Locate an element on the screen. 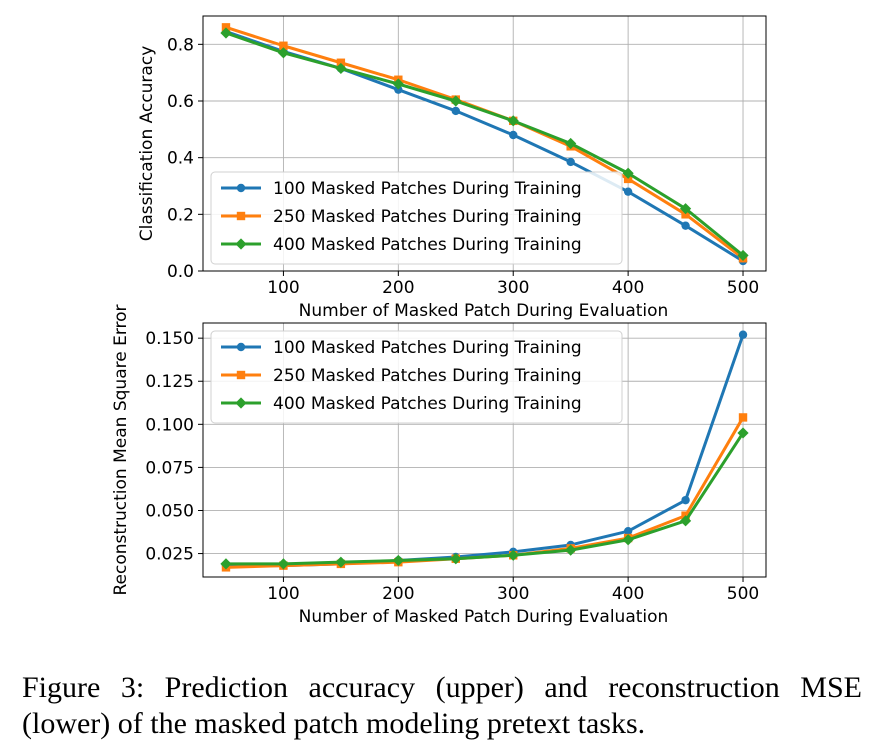  y-tick-label: 0.8 is located at coordinates (180, 45).